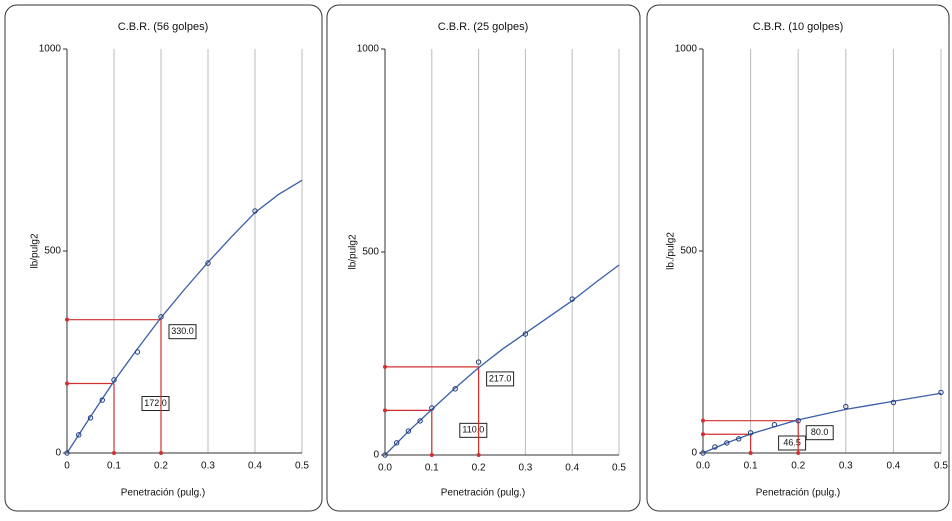 This screenshot has height=521, width=952. I want to click on data-label: 110.0, so click(473, 430).